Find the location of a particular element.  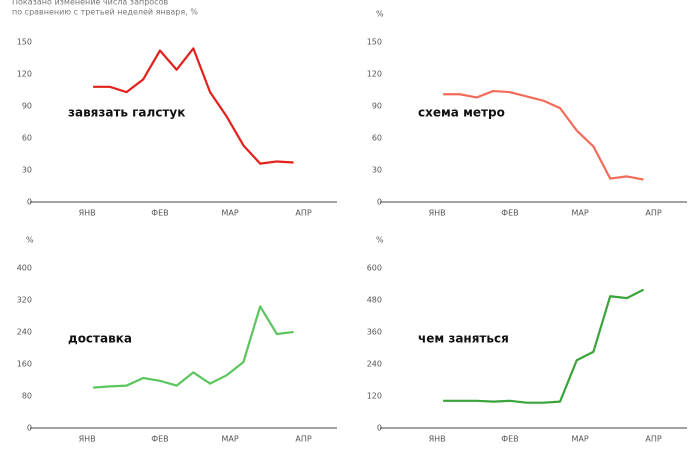

y-tick-label: 480 is located at coordinates (374, 300).